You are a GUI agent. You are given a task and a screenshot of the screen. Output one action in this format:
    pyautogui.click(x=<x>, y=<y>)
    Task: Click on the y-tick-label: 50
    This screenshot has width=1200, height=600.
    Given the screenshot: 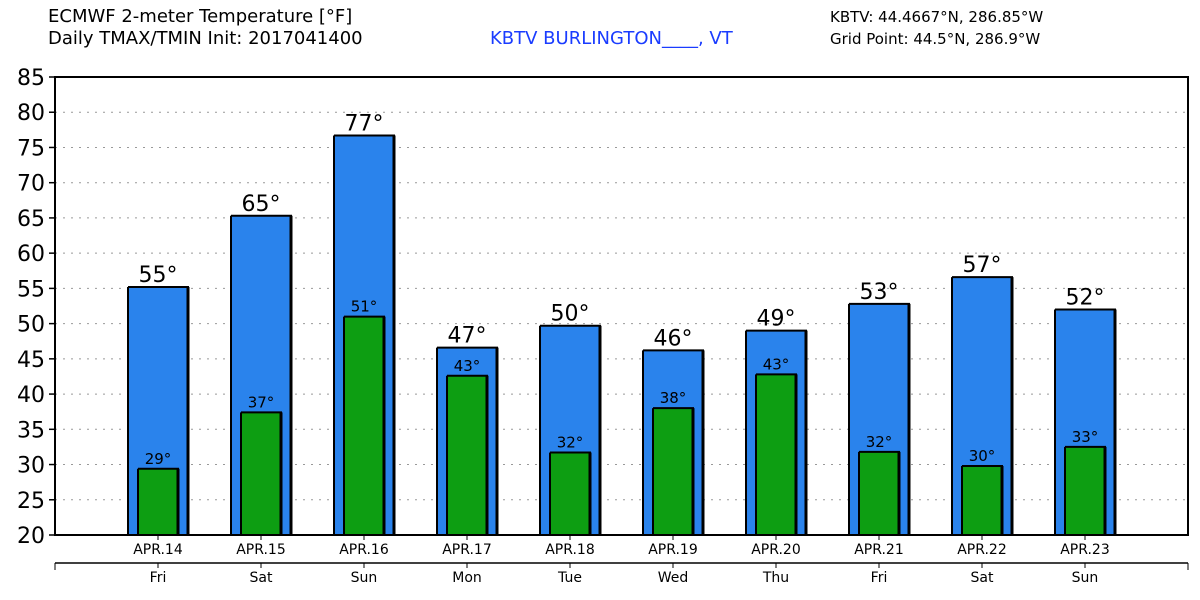 What is the action you would take?
    pyautogui.click(x=31, y=325)
    